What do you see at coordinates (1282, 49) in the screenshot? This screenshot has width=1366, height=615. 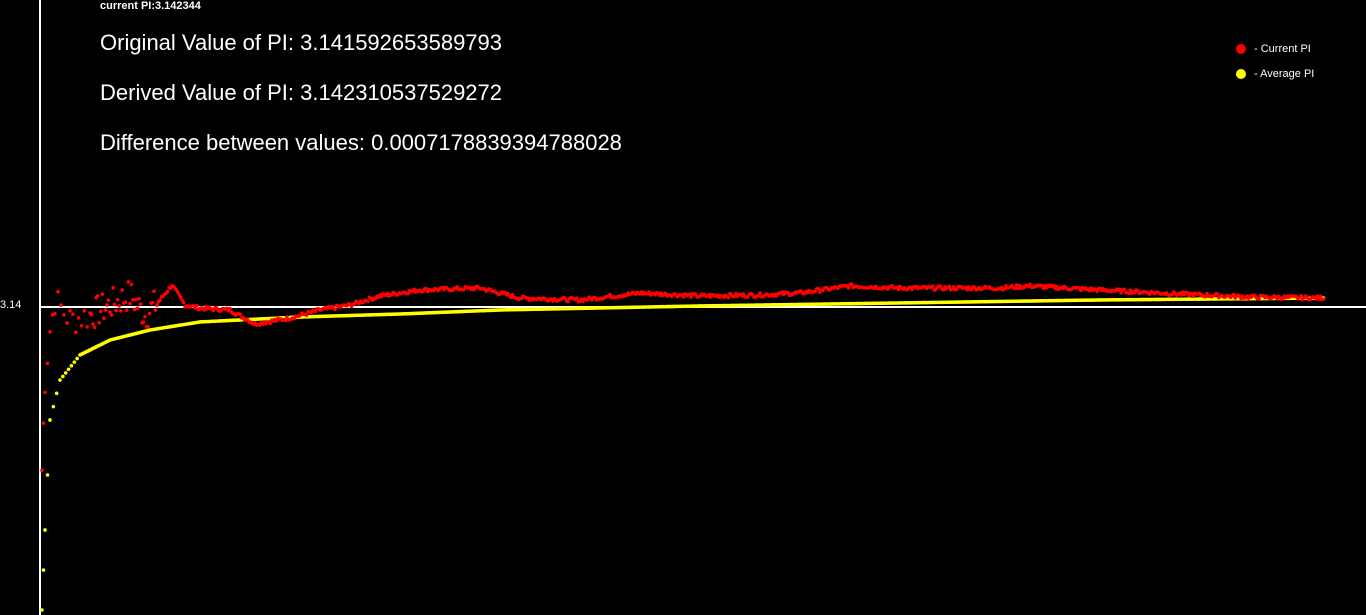 I see `legend-label: - Current PI` at bounding box center [1282, 49].